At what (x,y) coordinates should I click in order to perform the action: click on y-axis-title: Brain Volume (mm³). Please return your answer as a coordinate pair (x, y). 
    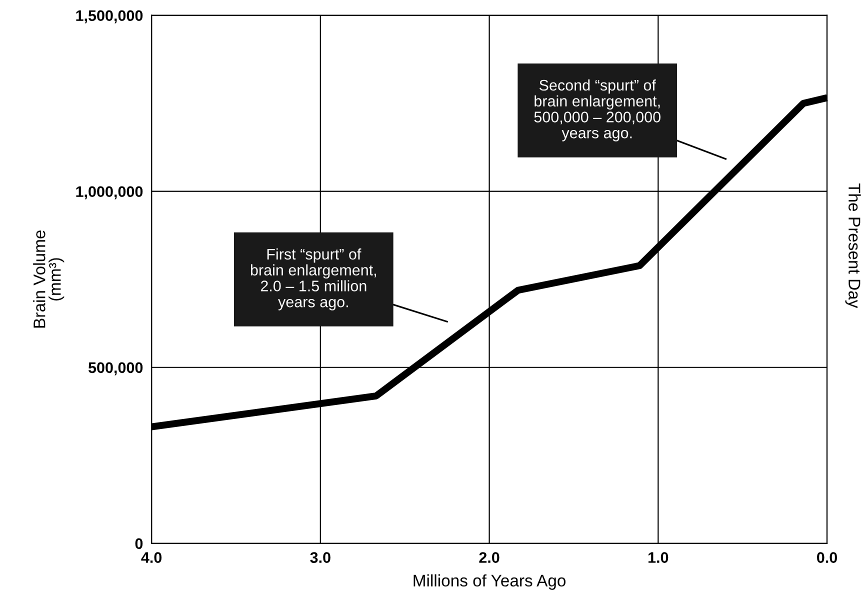
    Looking at the image, I should click on (48, 279).